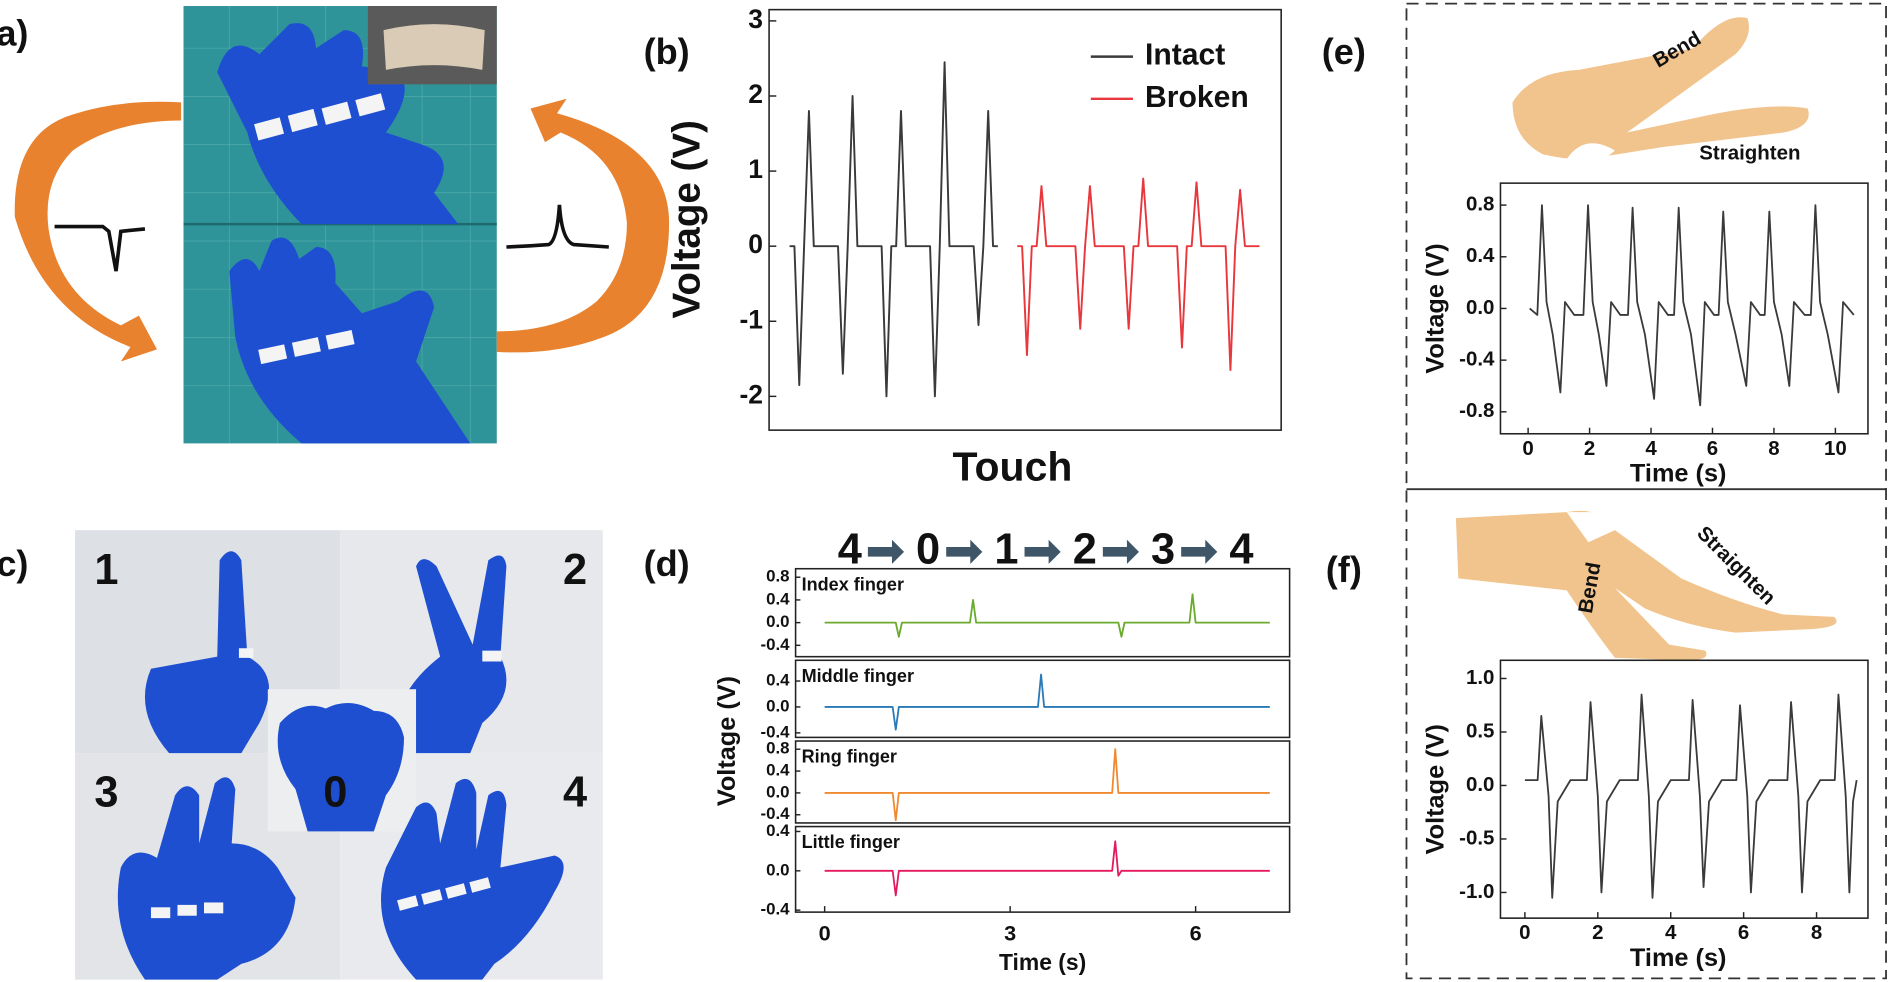  What do you see at coordinates (1344, 569) in the screenshot?
I see `label: (f)` at bounding box center [1344, 569].